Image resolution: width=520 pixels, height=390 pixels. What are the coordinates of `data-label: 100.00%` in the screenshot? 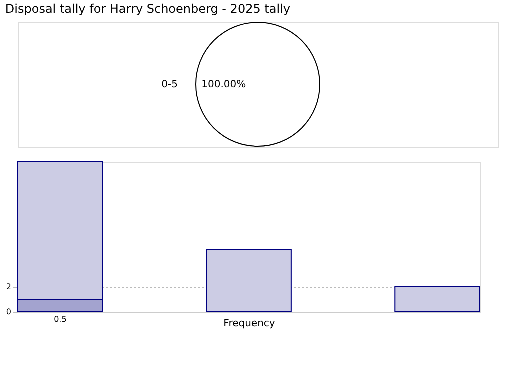 It's located at (224, 85).